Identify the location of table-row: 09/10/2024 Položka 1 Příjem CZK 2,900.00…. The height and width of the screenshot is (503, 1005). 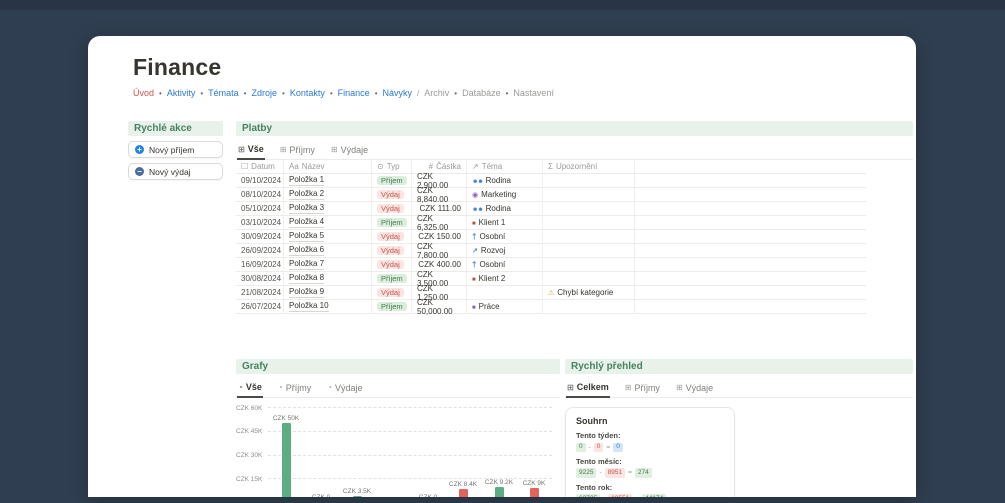
(551, 181).